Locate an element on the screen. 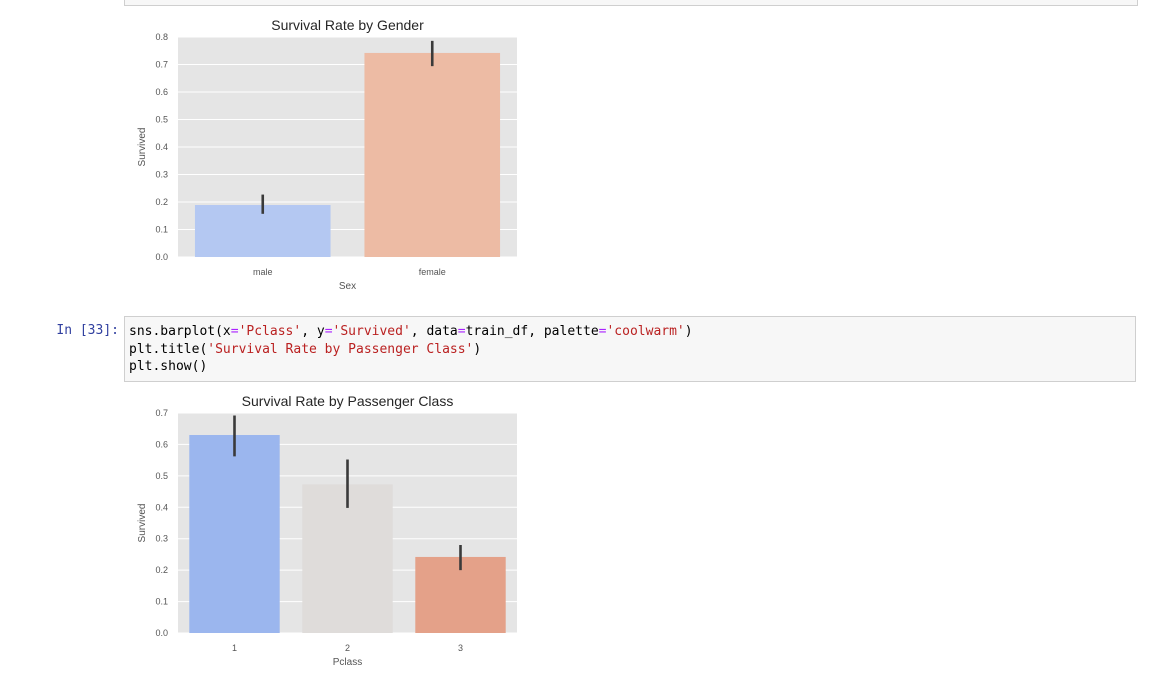 The width and height of the screenshot is (1153, 682). chart-title: Survival Rate by Passenger Class is located at coordinates (348, 401).